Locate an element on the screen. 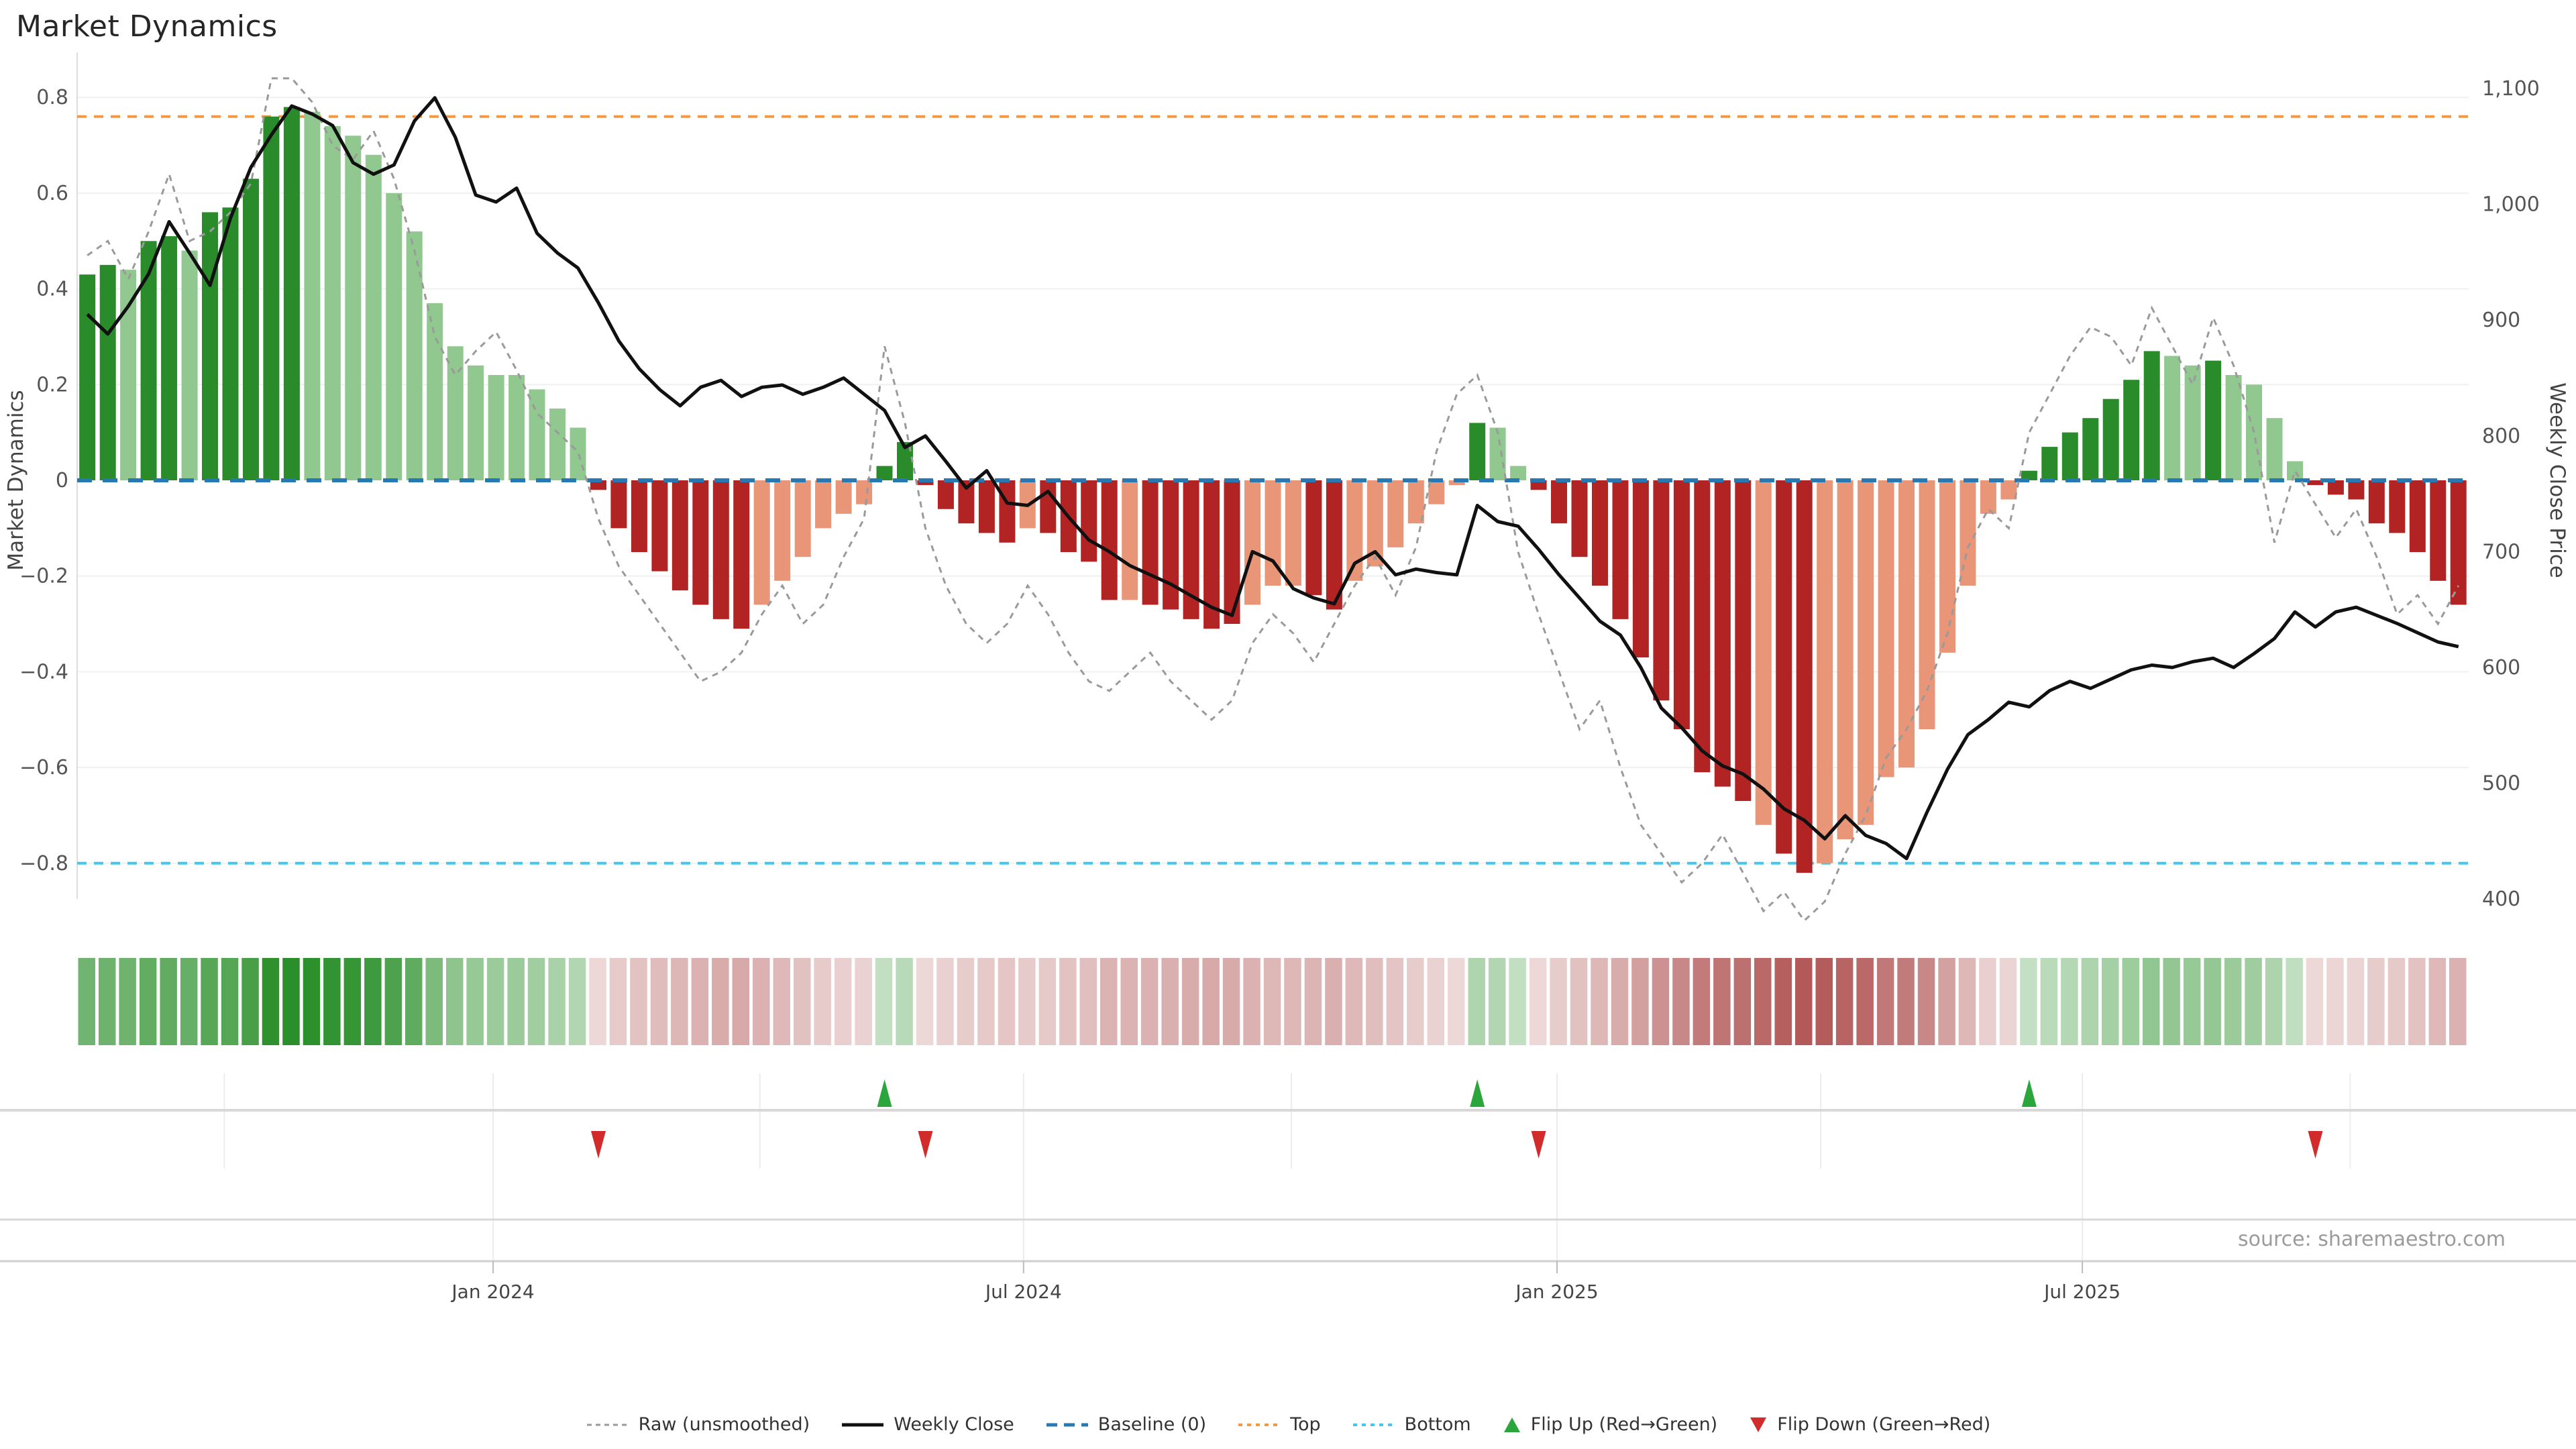 This screenshot has height=1449, width=2576. legend-label: Flip Up (Red→Green) is located at coordinates (1624, 1424).